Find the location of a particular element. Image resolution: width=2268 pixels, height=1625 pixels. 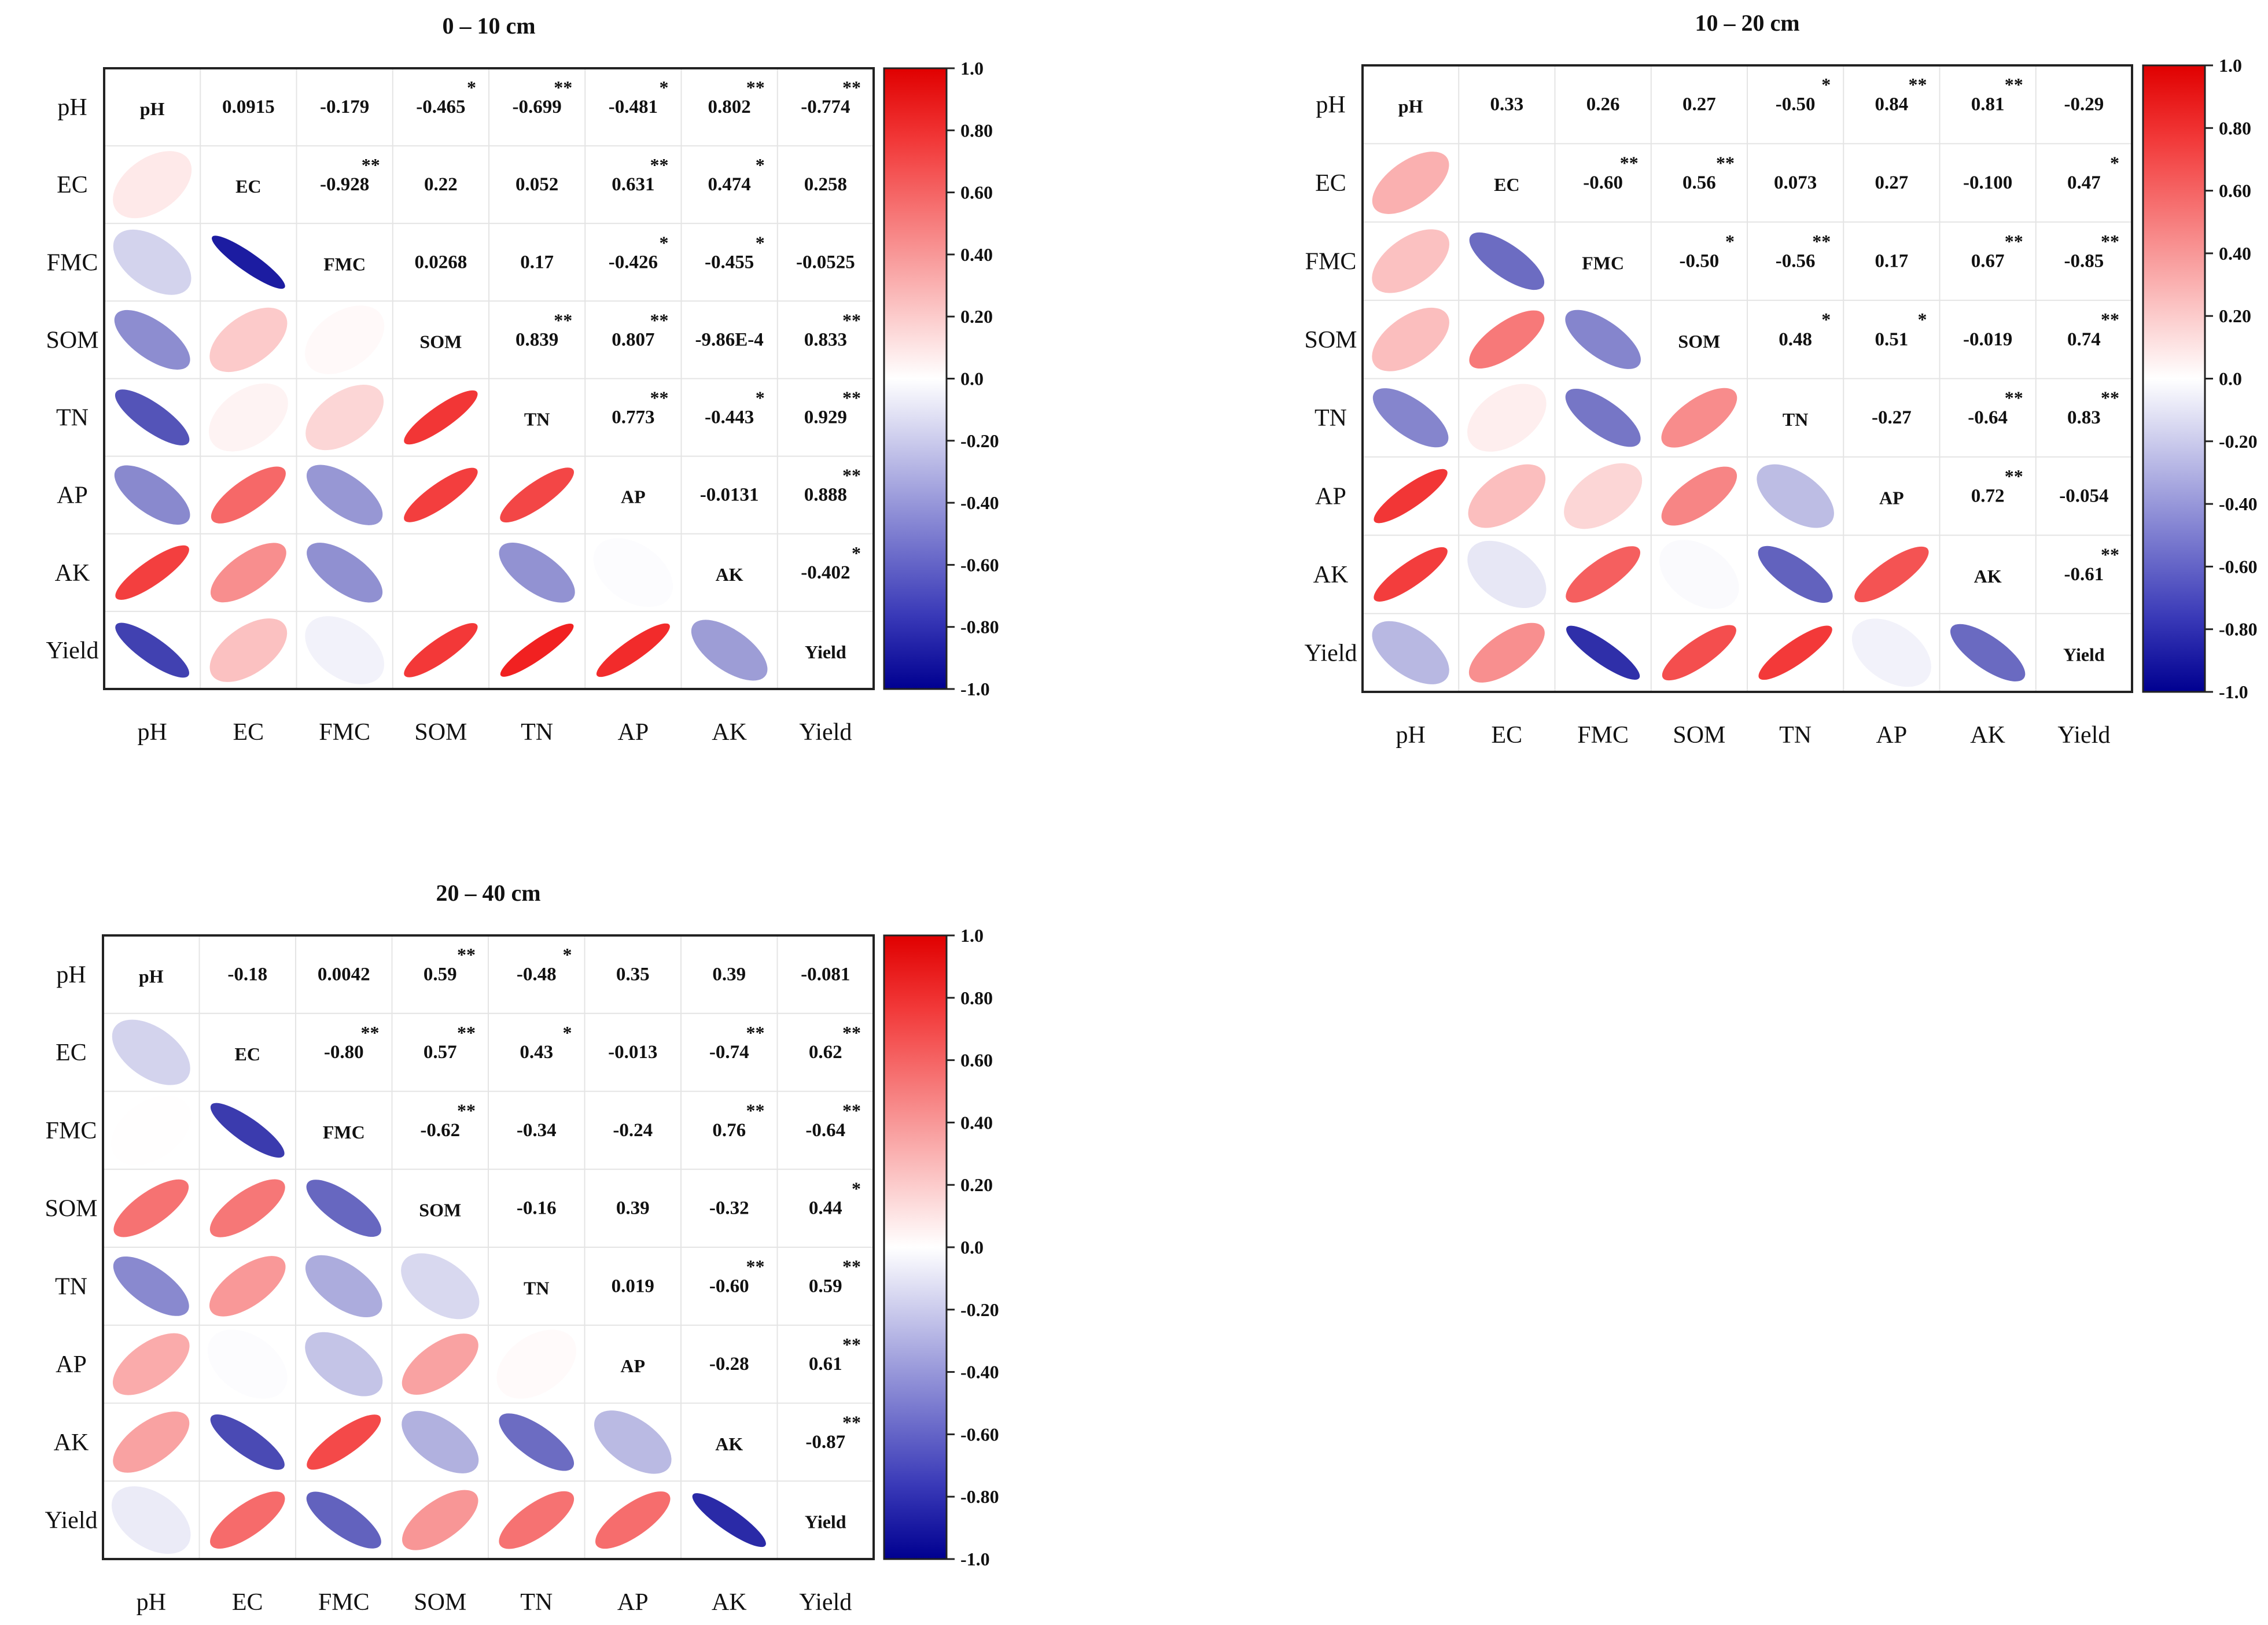

coef-label: 0.59 is located at coordinates (825, 1286).